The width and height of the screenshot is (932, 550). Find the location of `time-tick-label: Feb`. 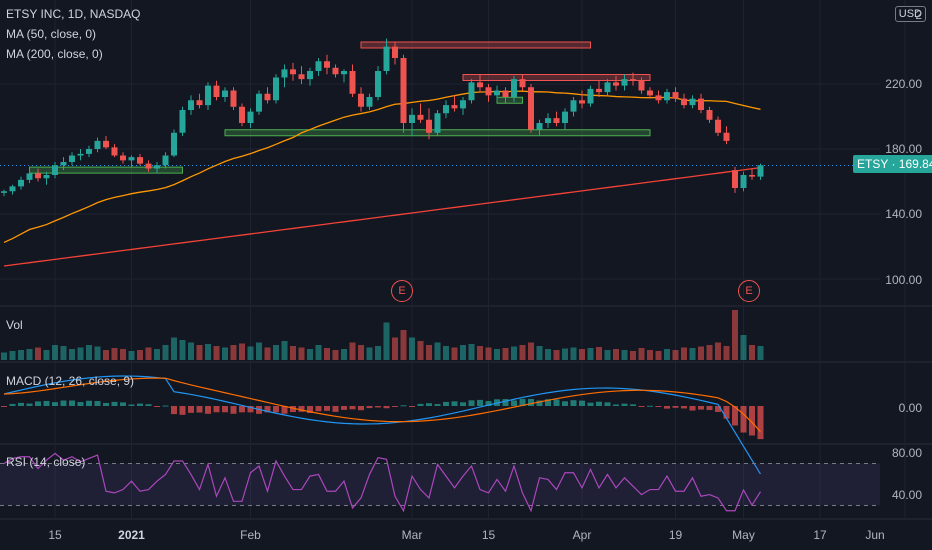

time-tick-label: Feb is located at coordinates (250, 535).